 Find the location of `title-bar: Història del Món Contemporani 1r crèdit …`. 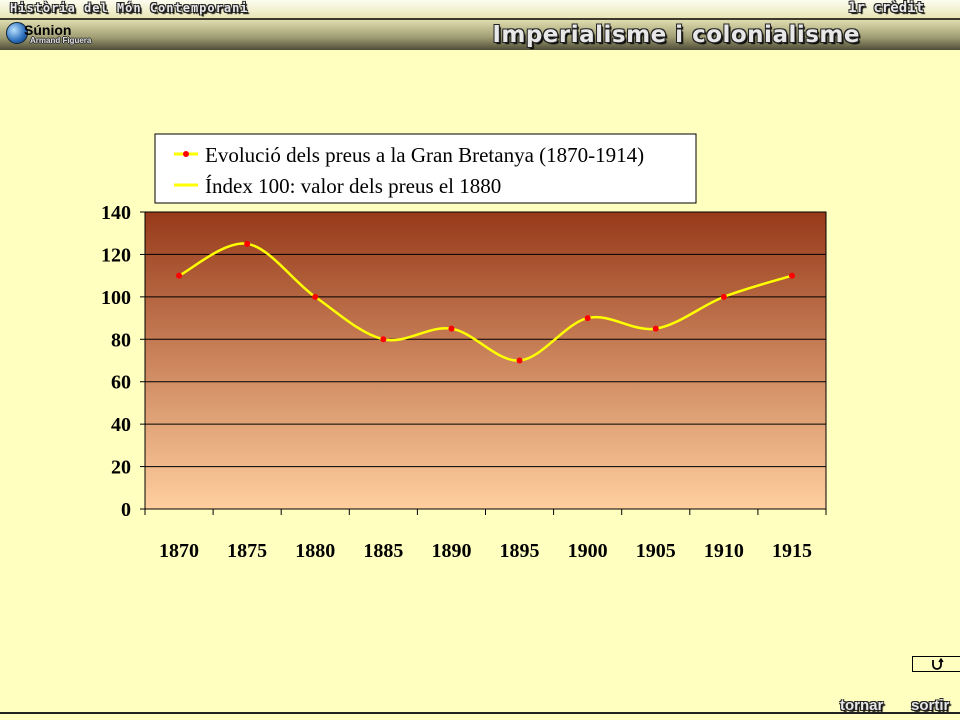

title-bar: Història del Món Contemporani 1r crèdit … is located at coordinates (480, 25).